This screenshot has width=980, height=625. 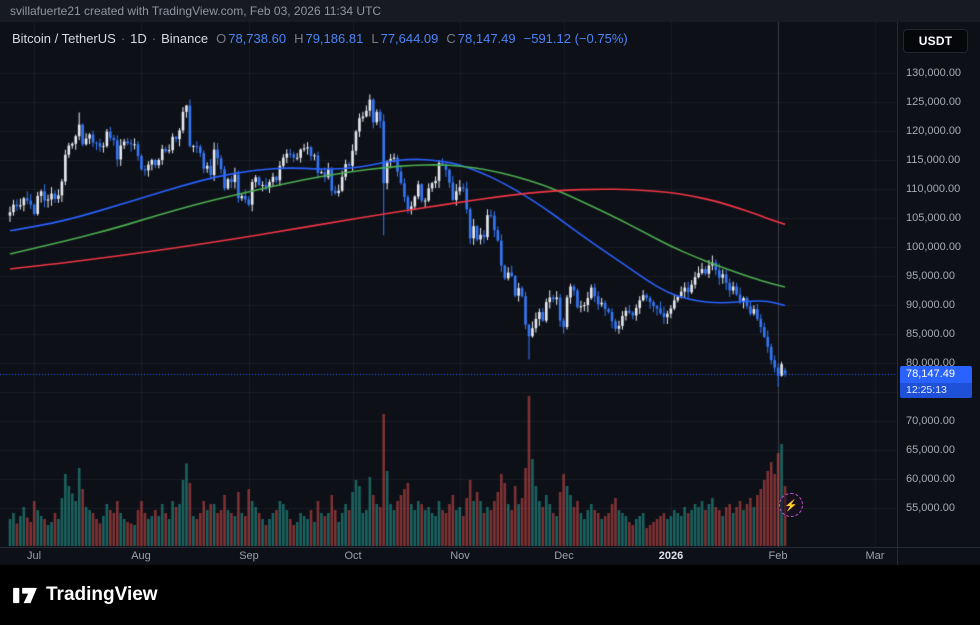 I want to click on high-label: H, so click(x=299, y=38).